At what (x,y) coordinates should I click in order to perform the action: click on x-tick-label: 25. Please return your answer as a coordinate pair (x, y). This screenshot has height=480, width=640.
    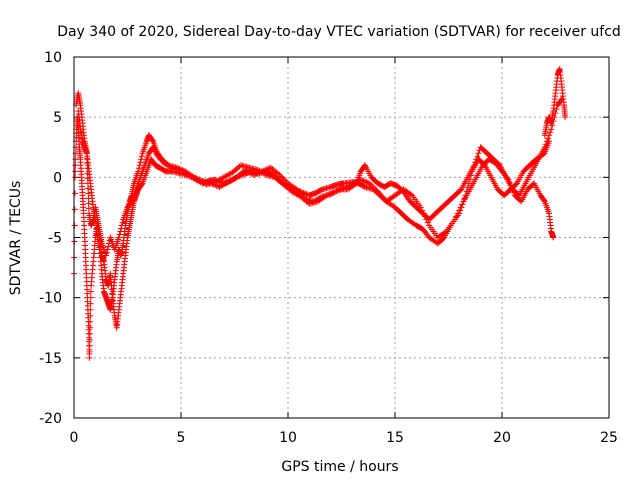
    Looking at the image, I should click on (609, 438).